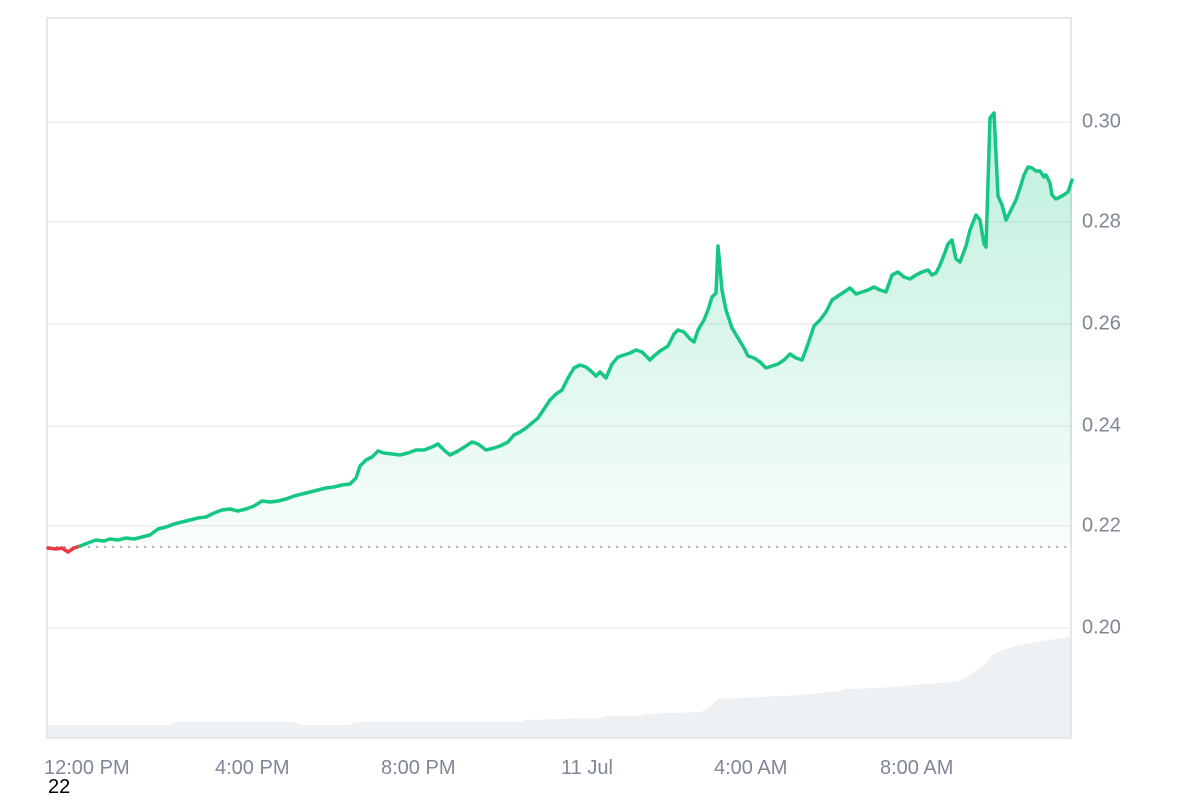  I want to click on corner-label: 22, so click(59, 787).